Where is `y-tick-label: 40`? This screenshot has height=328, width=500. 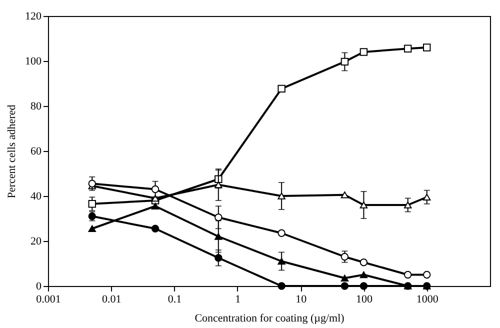 y-tick-label: 40 is located at coordinates (36, 196).